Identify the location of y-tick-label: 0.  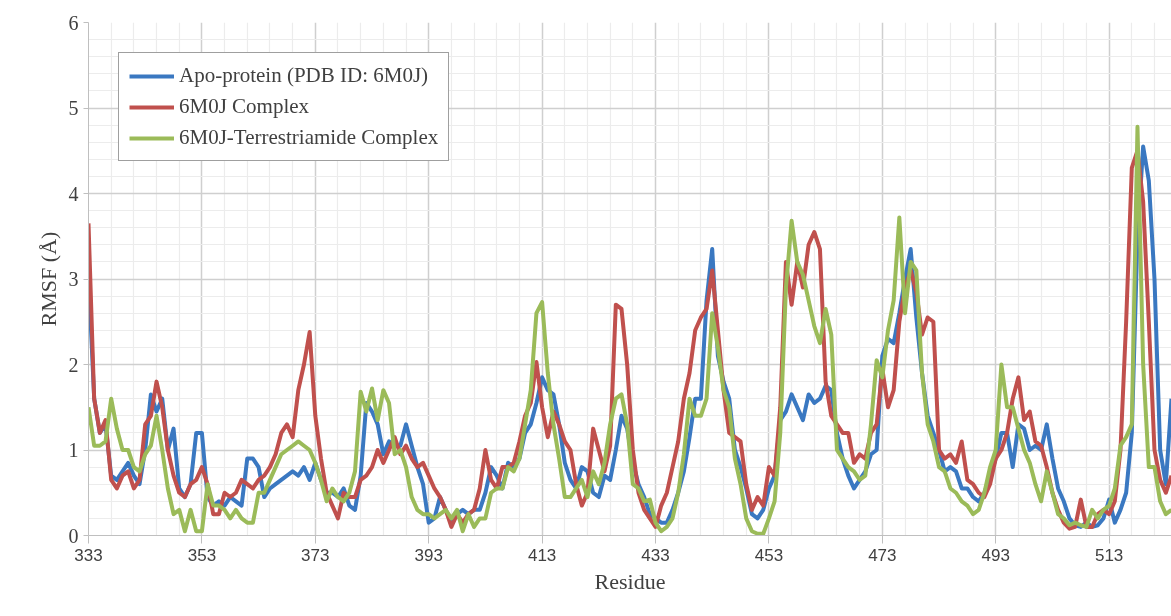
(73, 535).